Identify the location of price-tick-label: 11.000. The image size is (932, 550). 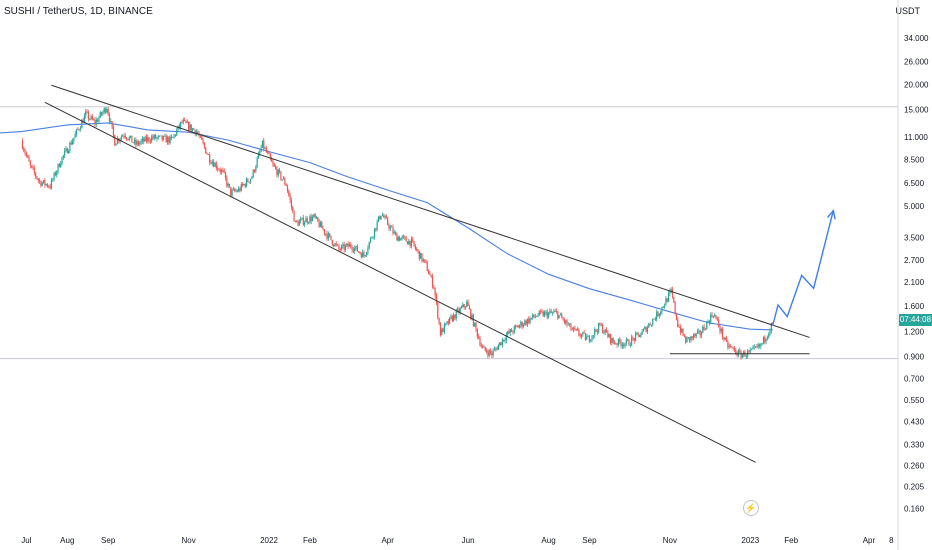
(916, 137).